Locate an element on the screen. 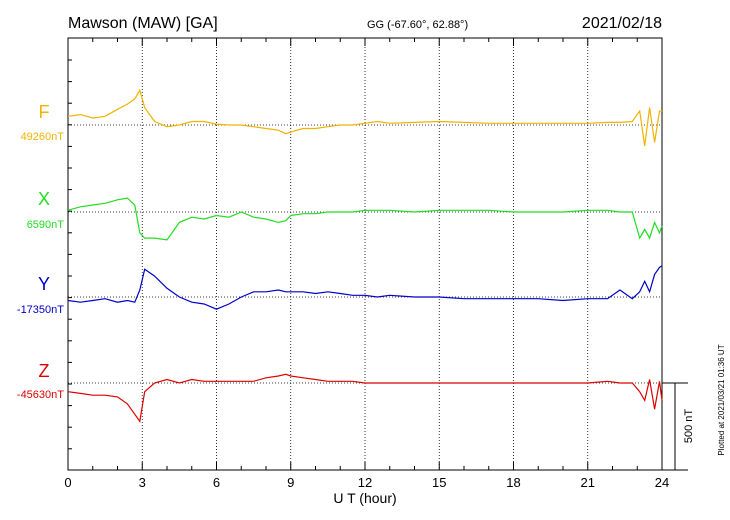 The image size is (730, 520). series-line-x is located at coordinates (365, 219).